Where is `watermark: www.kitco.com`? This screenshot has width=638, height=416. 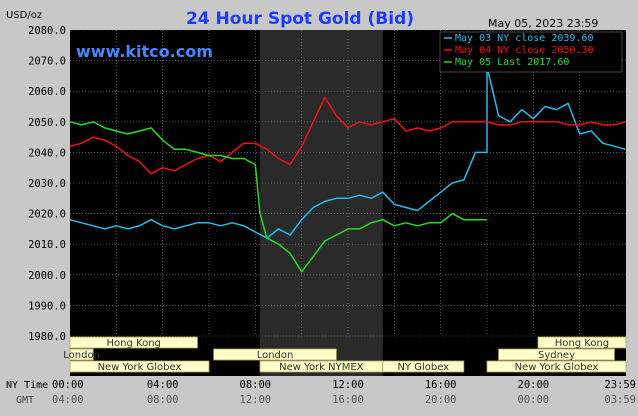
watermark: www.kitco.com is located at coordinates (144, 51).